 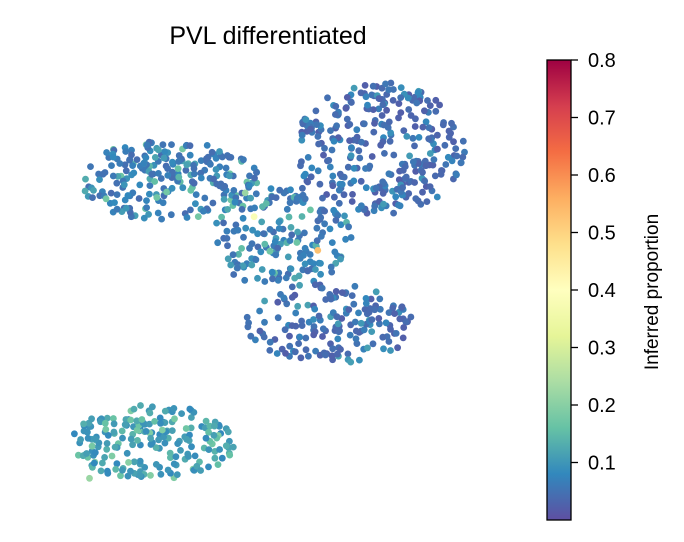 I want to click on colorbar-tick-label: 0.2, so click(x=602, y=406).